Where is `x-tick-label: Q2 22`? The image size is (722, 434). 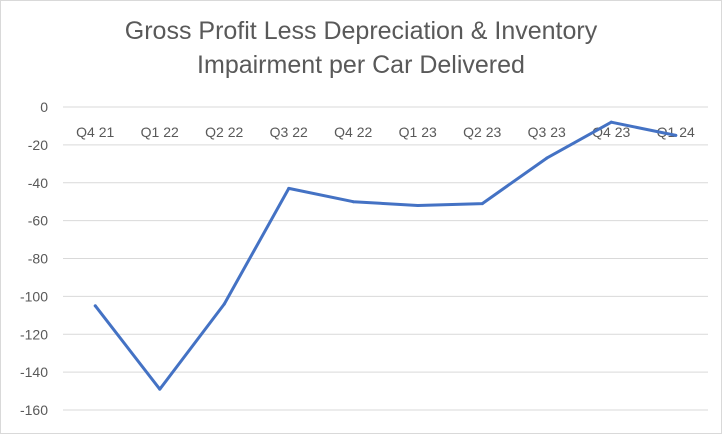 x-tick-label: Q2 22 is located at coordinates (224, 132).